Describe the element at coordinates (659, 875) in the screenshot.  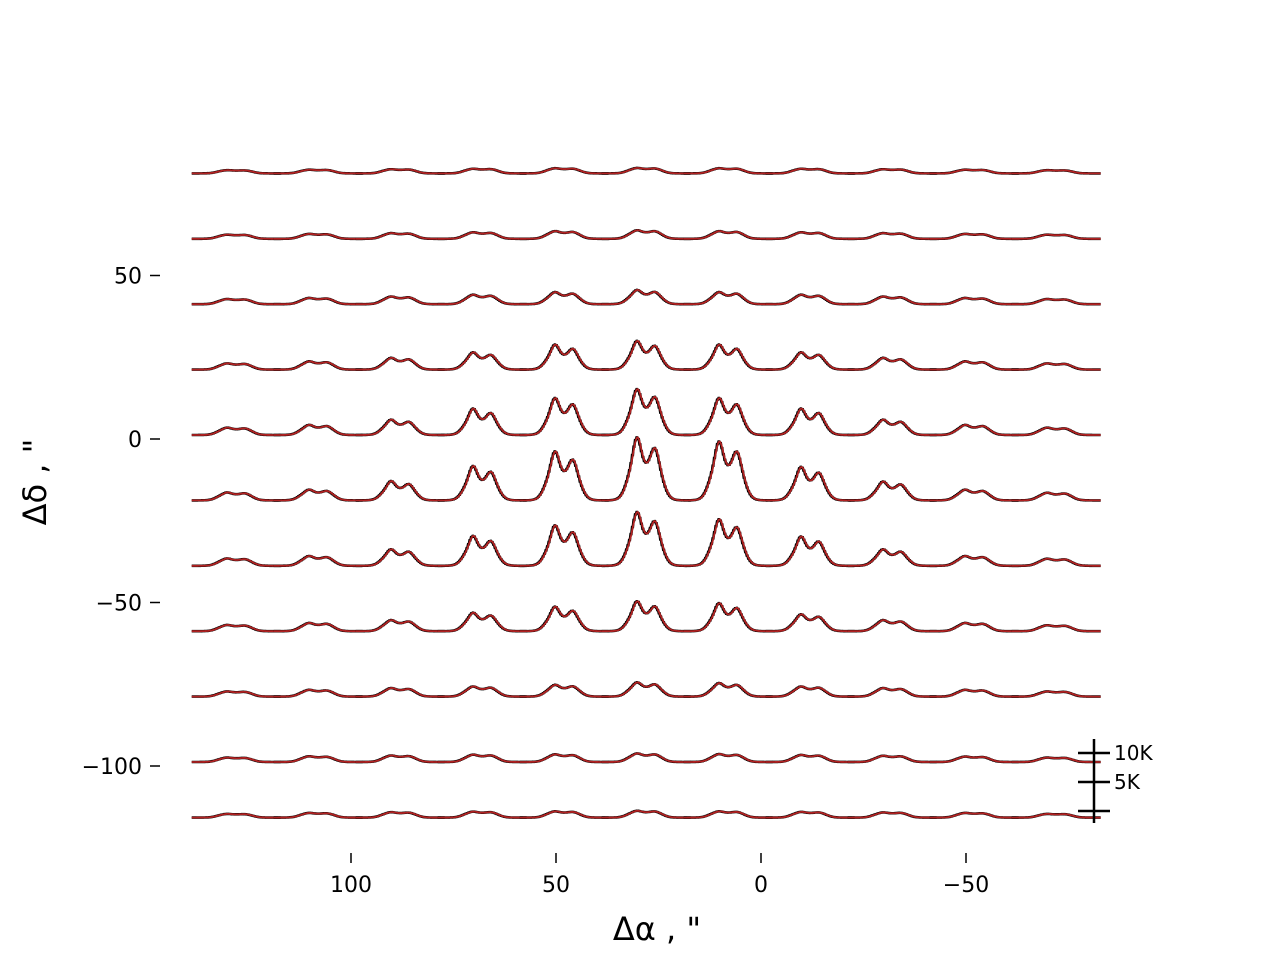
I see `x-axis: 100 50 0 −50` at that location.